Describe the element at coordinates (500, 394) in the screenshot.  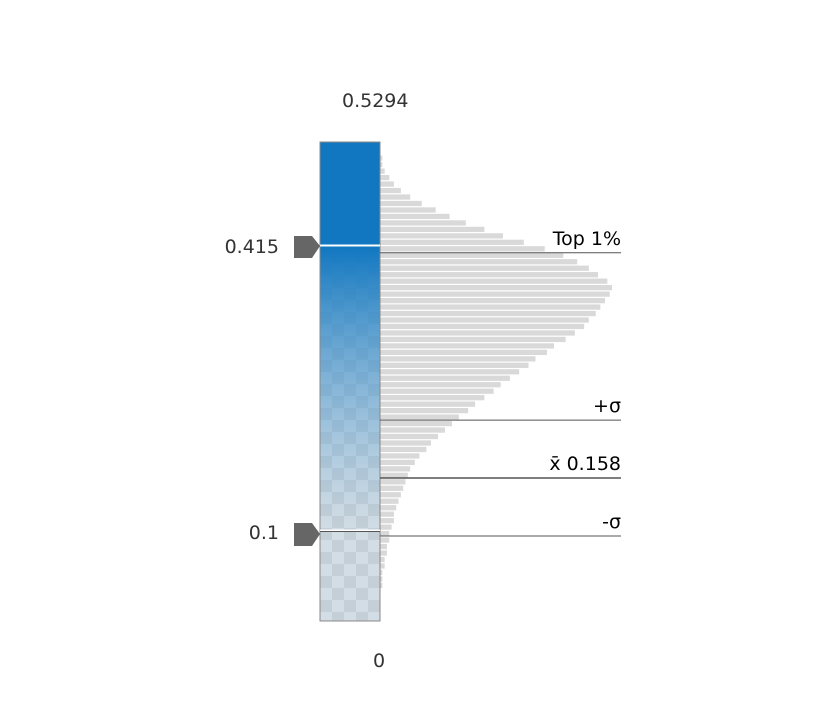
I see `statistic-marker-lines` at that location.